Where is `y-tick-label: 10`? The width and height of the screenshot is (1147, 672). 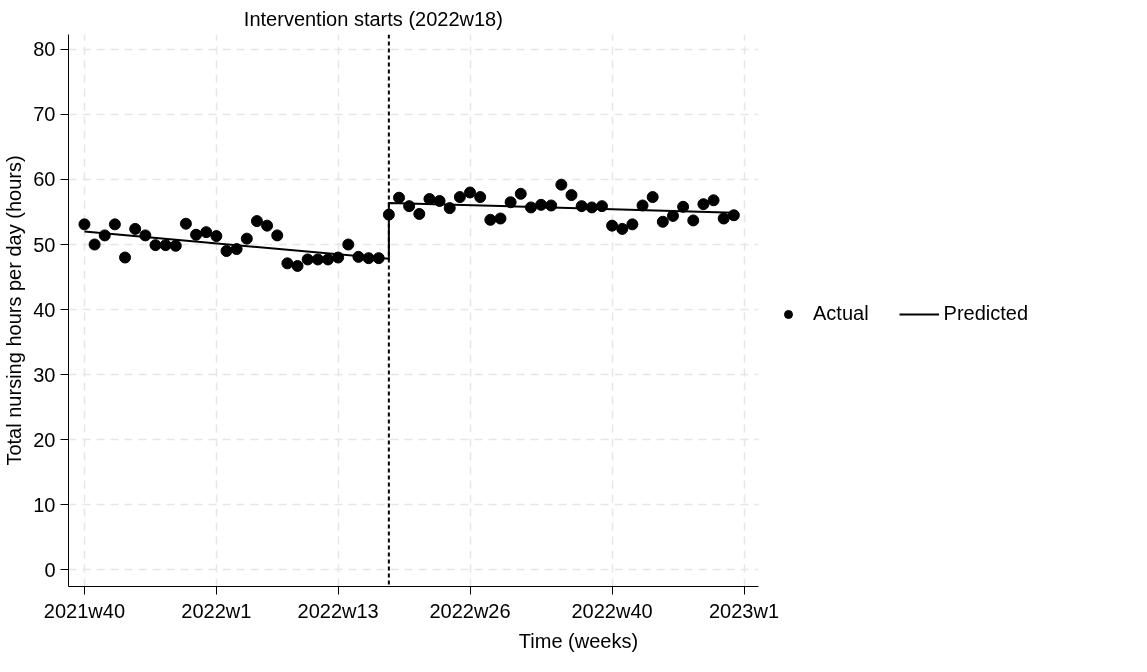 y-tick-label: 10 is located at coordinates (44, 504).